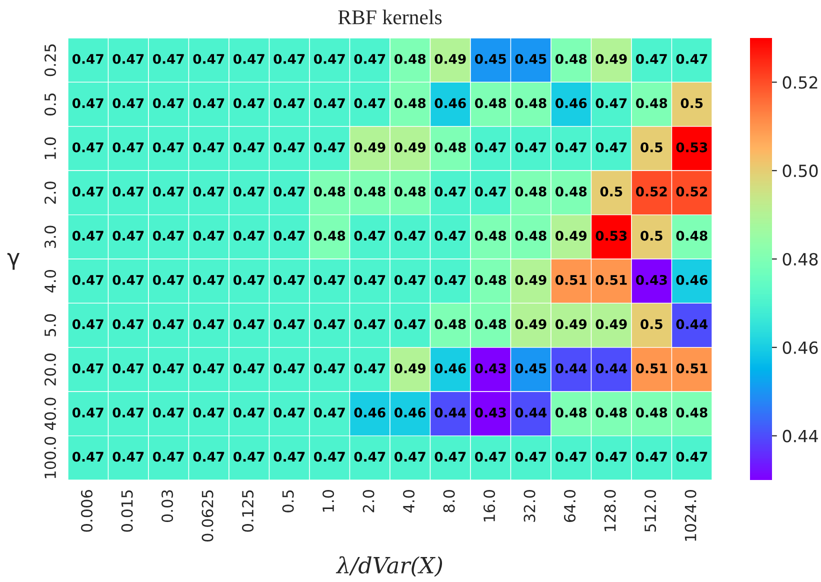  What do you see at coordinates (650, 511) in the screenshot?
I see `x-tick-label: 512.0` at bounding box center [650, 511].